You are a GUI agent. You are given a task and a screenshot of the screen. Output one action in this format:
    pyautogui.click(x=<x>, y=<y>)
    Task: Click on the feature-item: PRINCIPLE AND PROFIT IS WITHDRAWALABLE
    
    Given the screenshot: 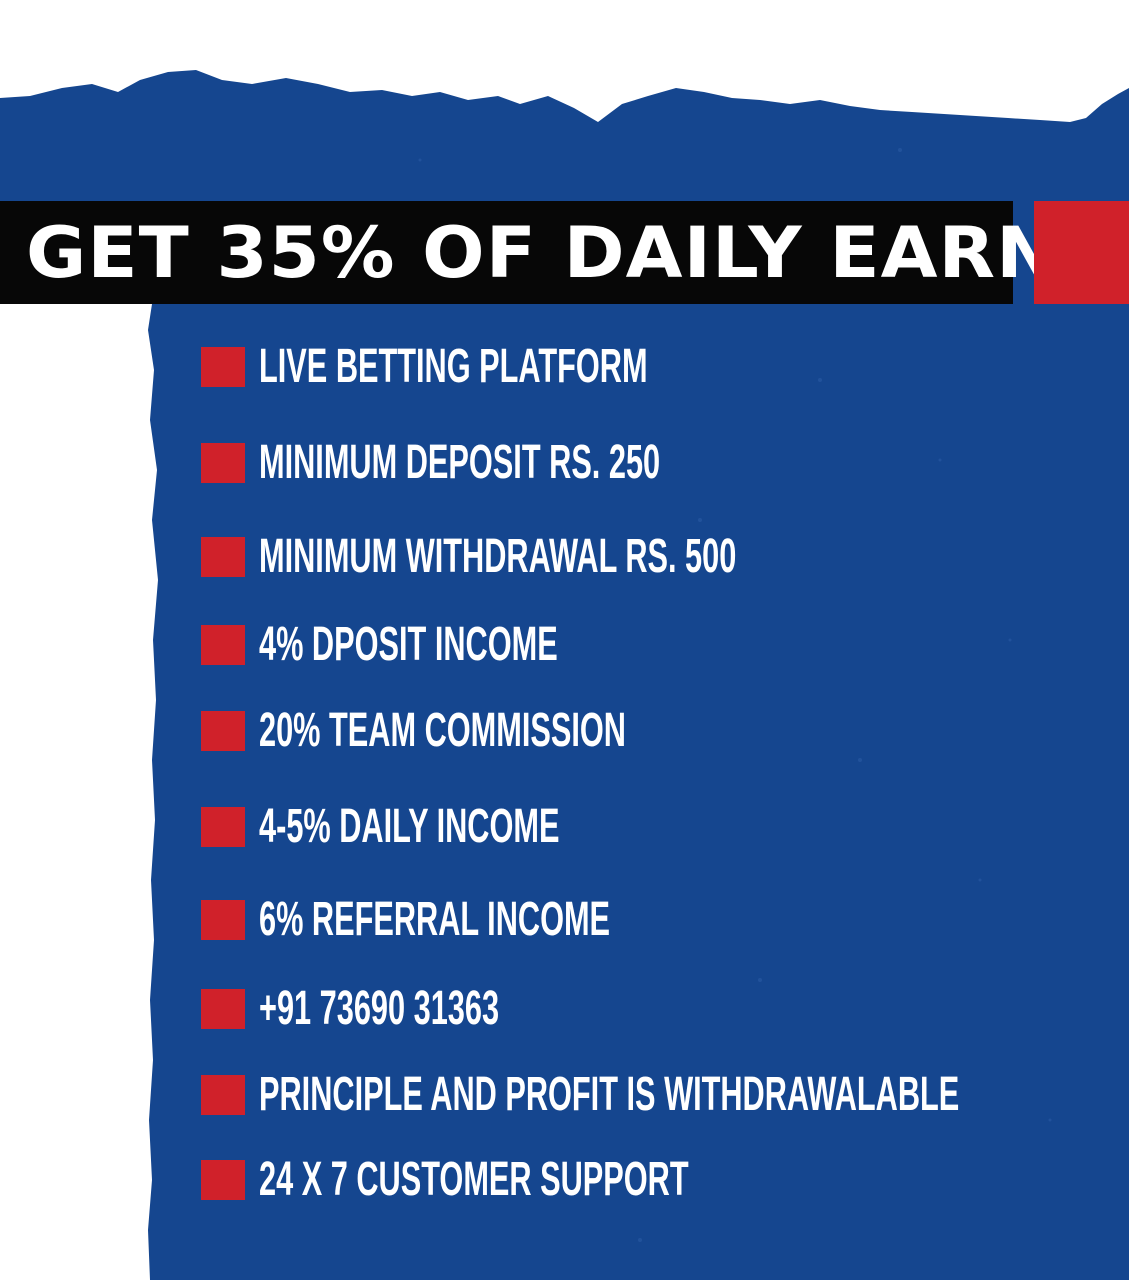 What is the action you would take?
    pyautogui.click(x=665, y=1095)
    